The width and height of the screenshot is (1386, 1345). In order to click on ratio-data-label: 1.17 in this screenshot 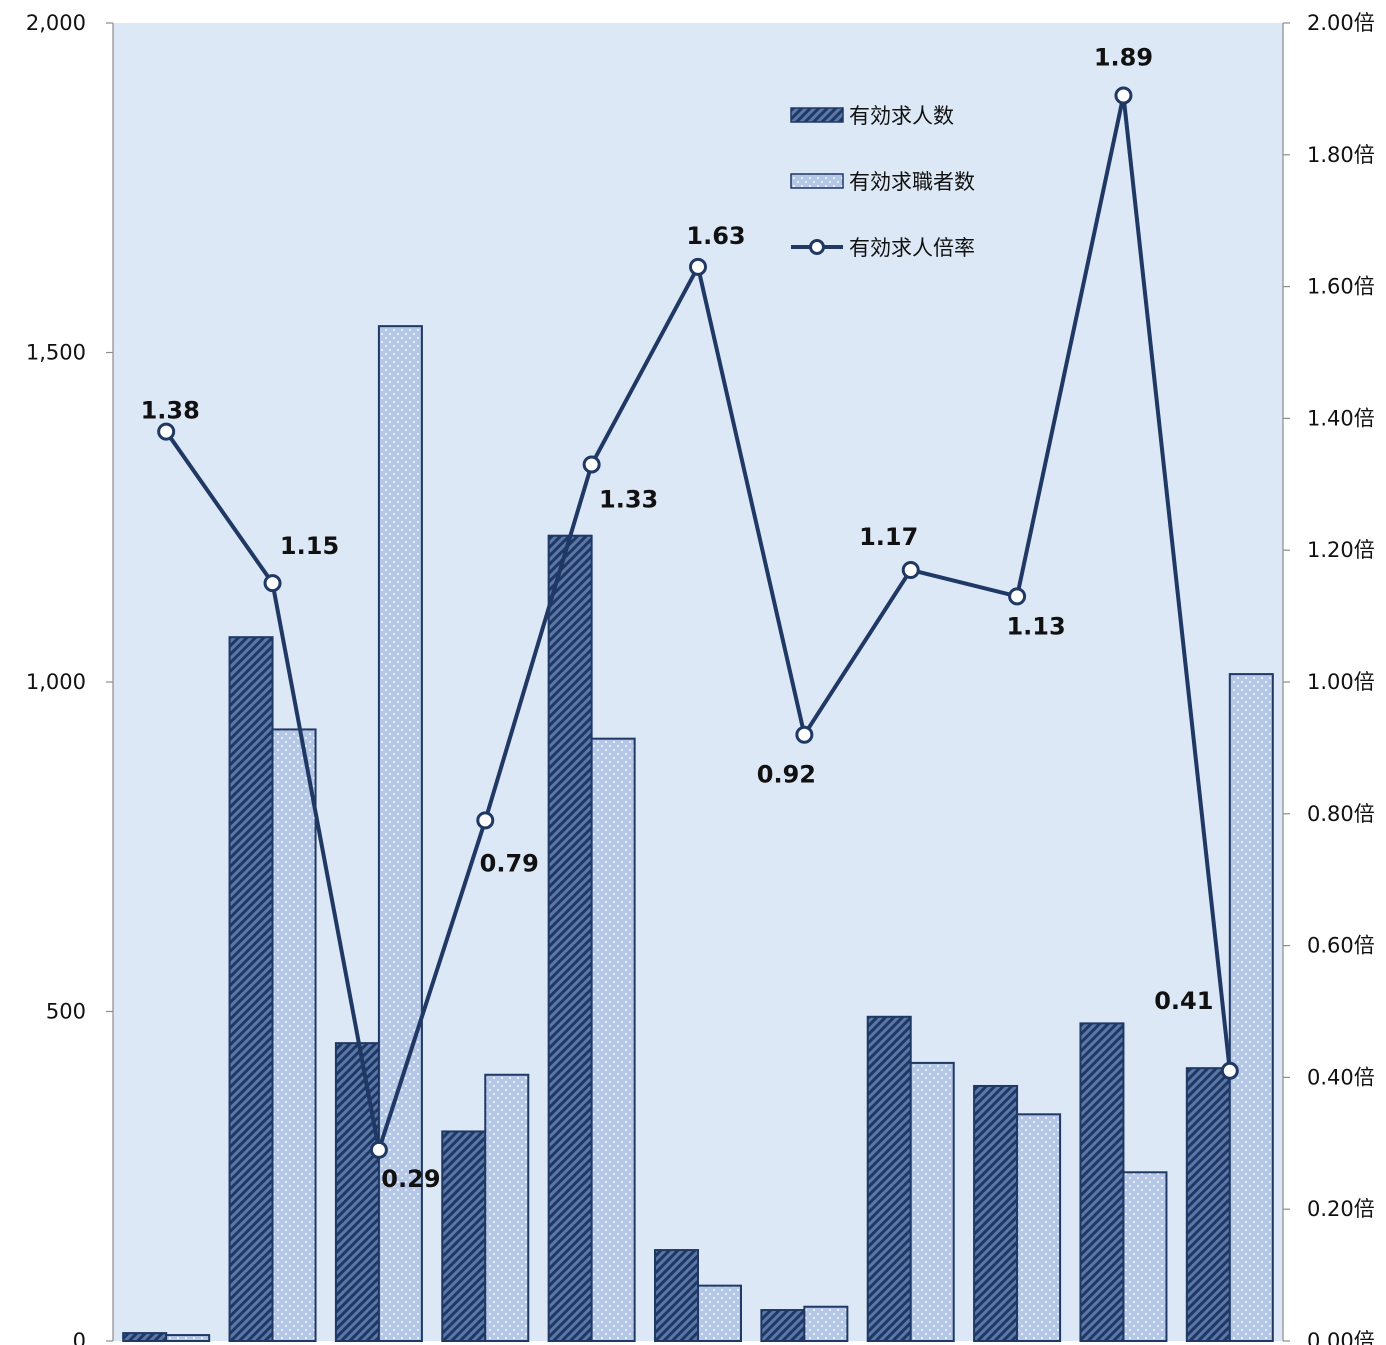, I will do `click(888, 537)`.